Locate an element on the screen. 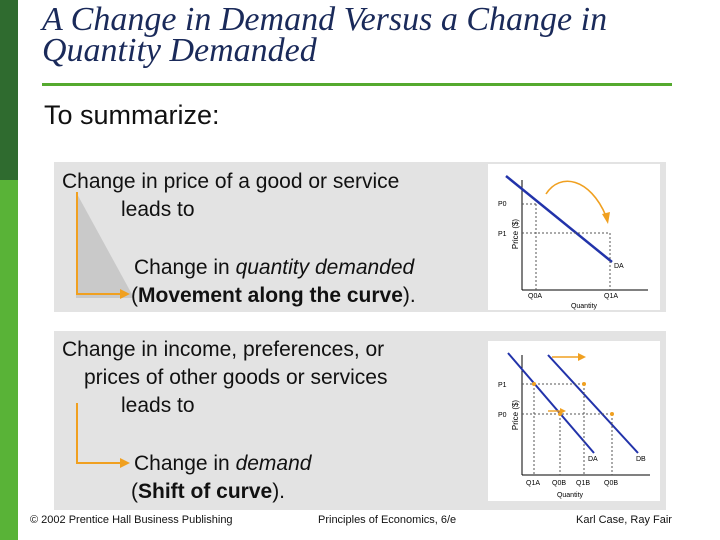 The width and height of the screenshot is (720, 540). footer-copyright: © 2002 Prentice Hall Business Publishing is located at coordinates (131, 520).